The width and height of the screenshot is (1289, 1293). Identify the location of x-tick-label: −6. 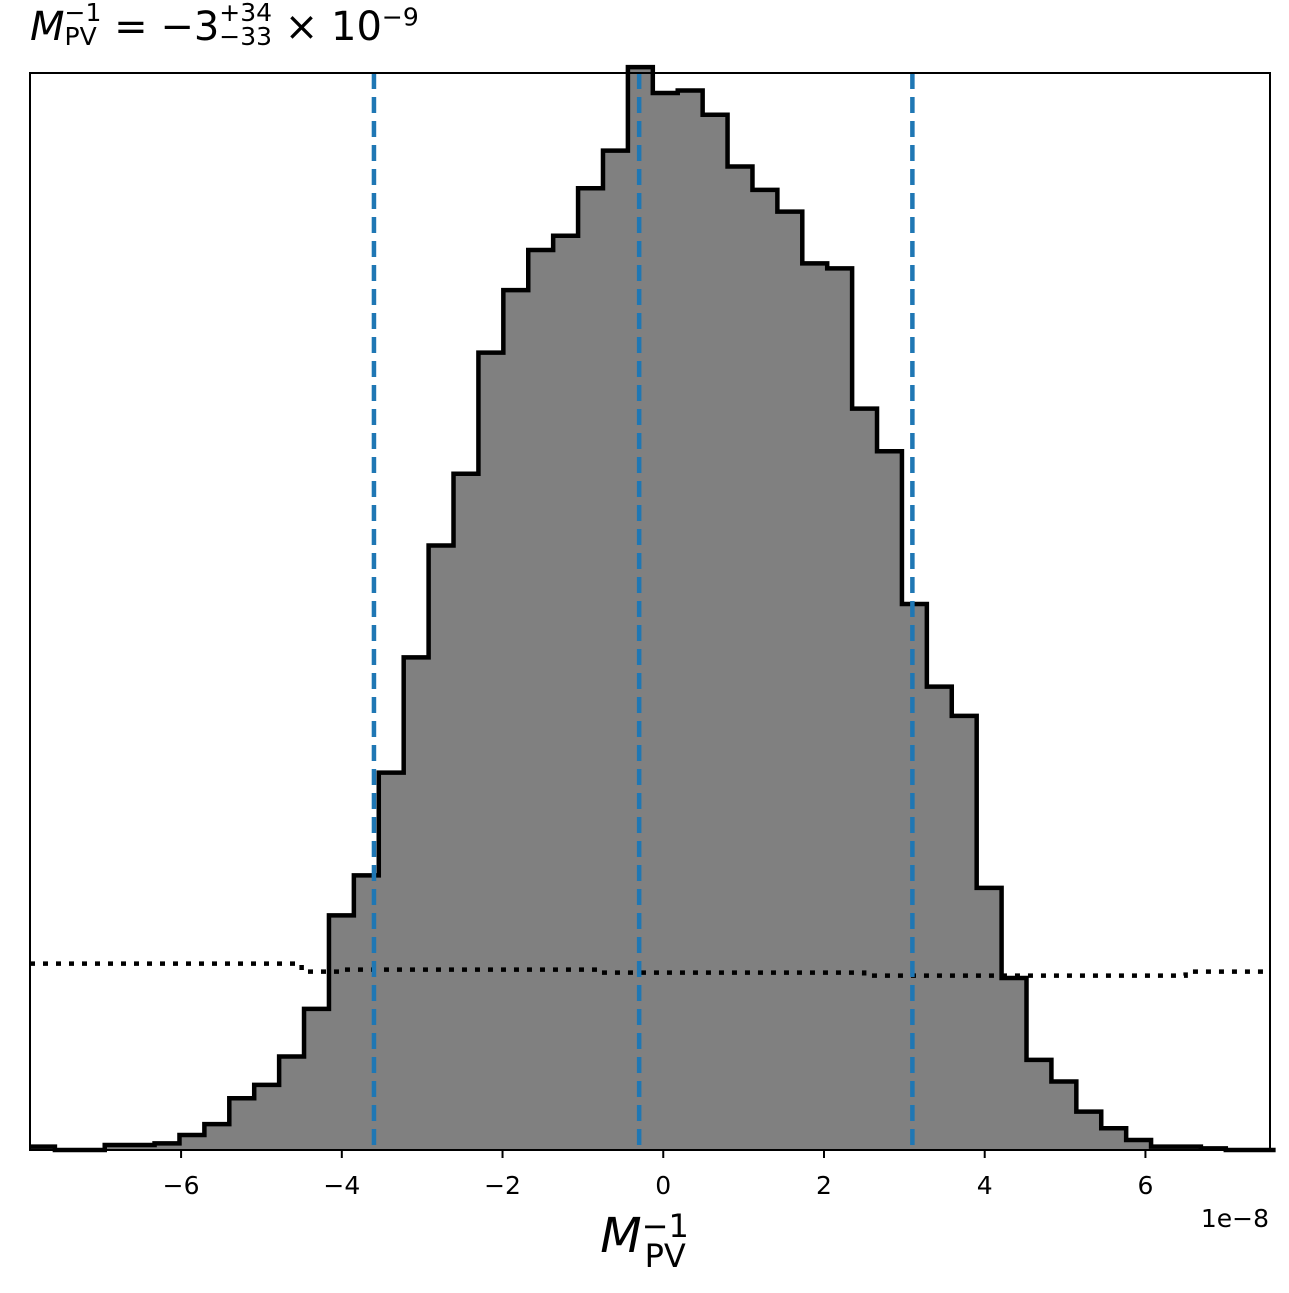
(181, 1185).